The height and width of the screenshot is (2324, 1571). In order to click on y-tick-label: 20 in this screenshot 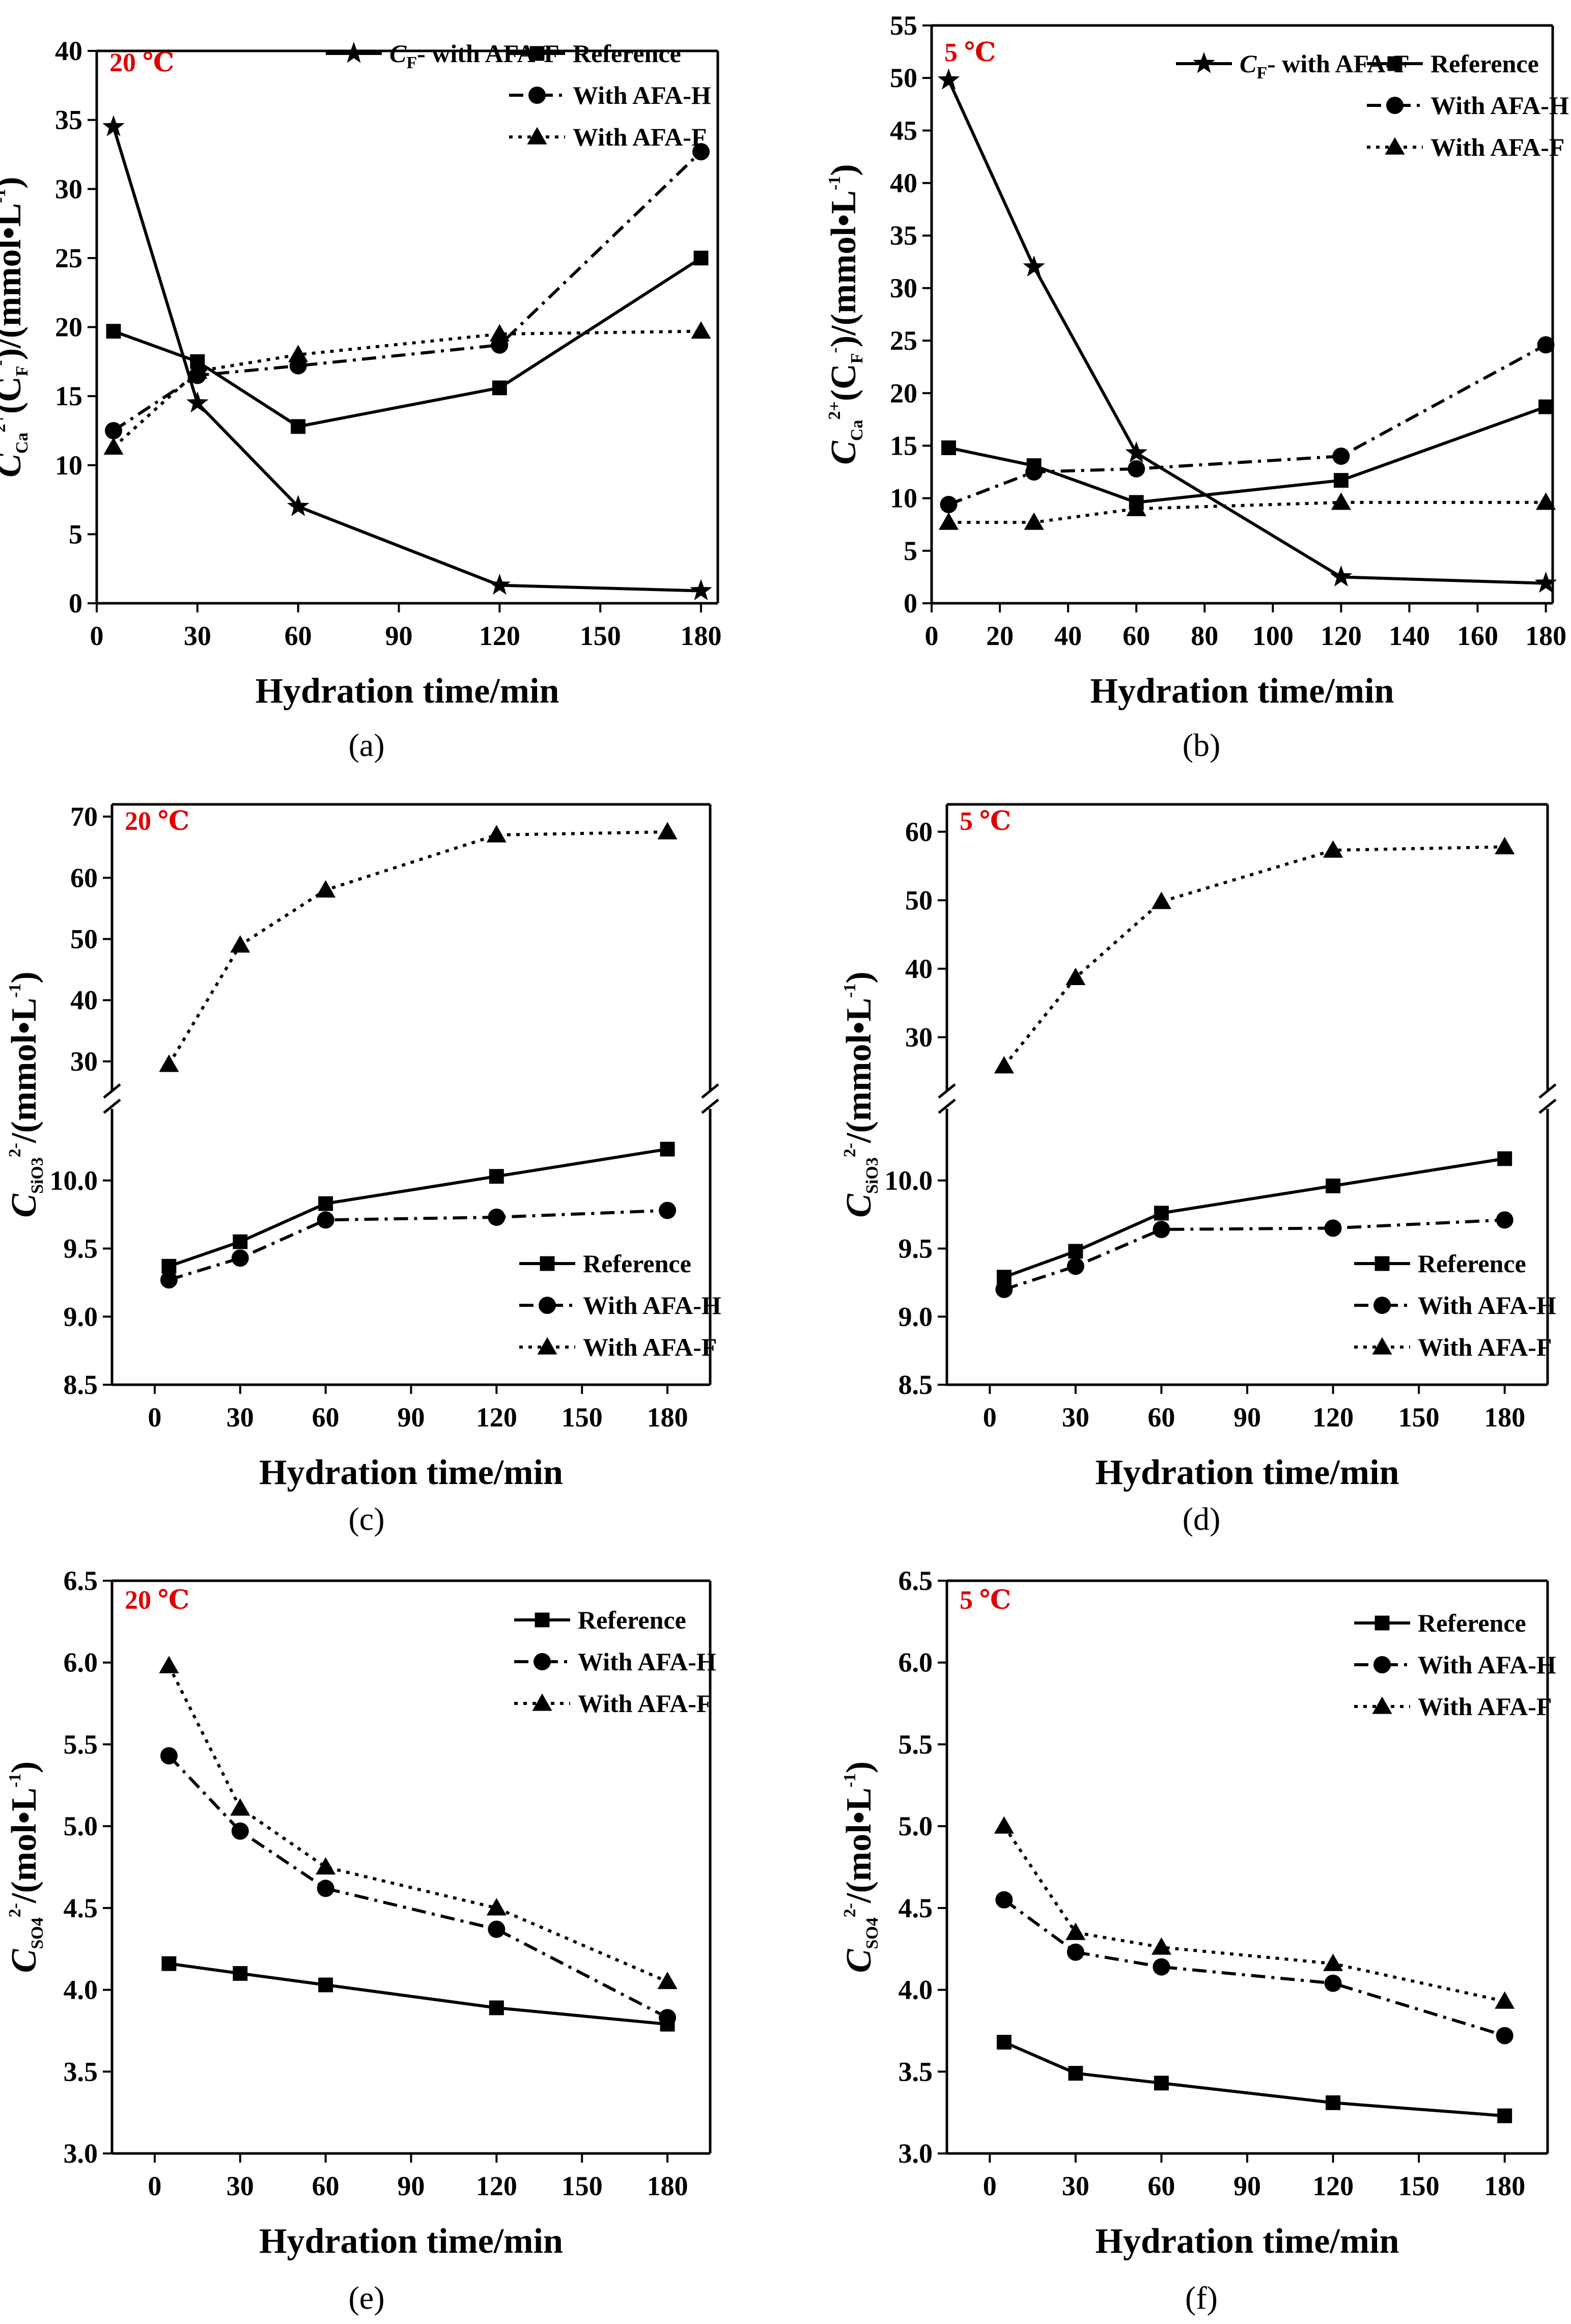, I will do `click(903, 393)`.